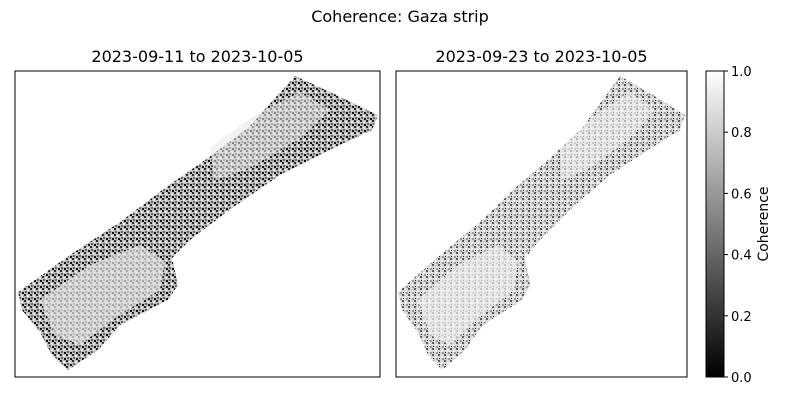  What do you see at coordinates (741, 256) in the screenshot?
I see `colorbar-tick-label: 0.4` at bounding box center [741, 256].